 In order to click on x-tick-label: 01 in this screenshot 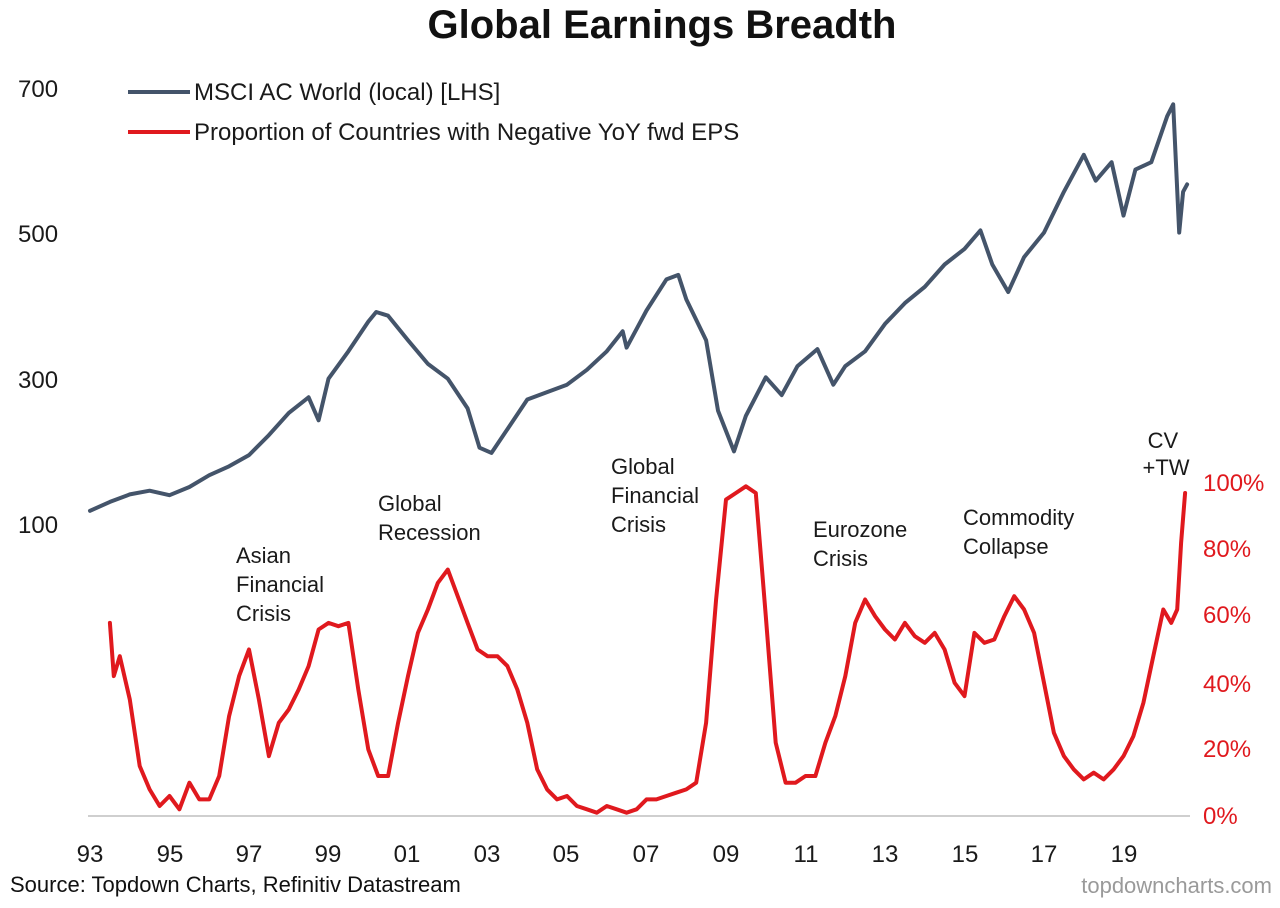, I will do `click(407, 854)`.